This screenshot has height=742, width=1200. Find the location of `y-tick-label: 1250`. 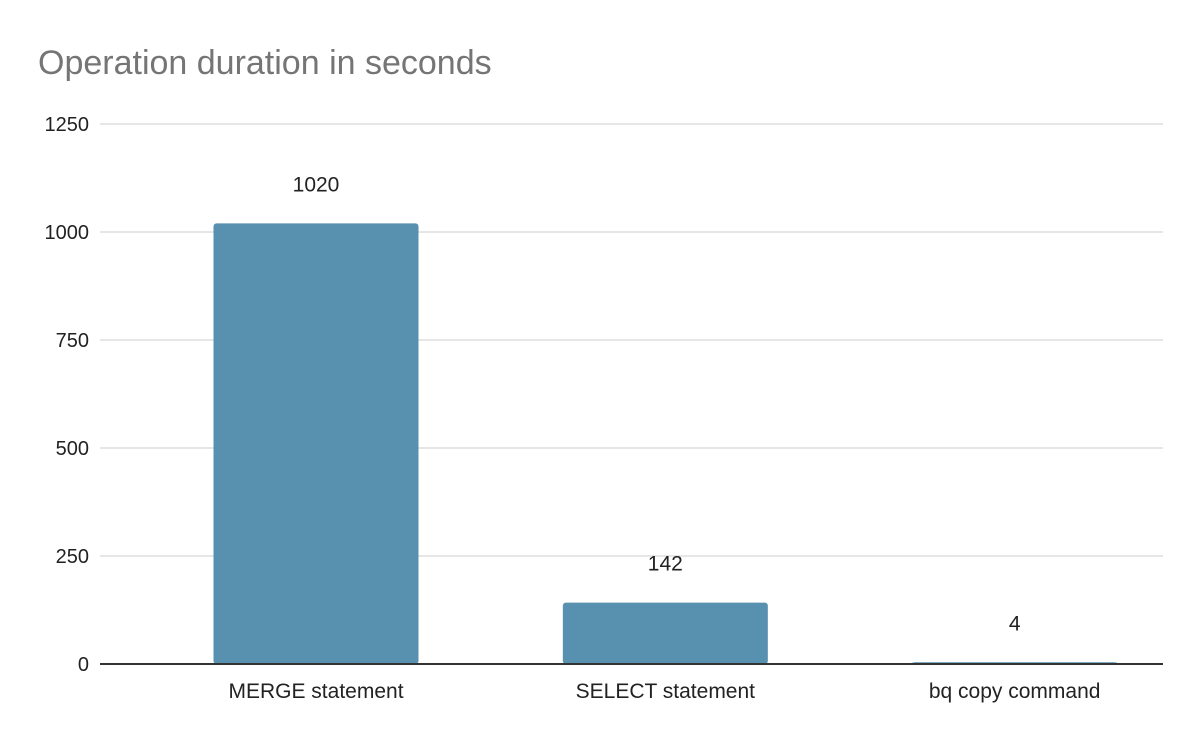

y-tick-label: 1250 is located at coordinates (67, 125).